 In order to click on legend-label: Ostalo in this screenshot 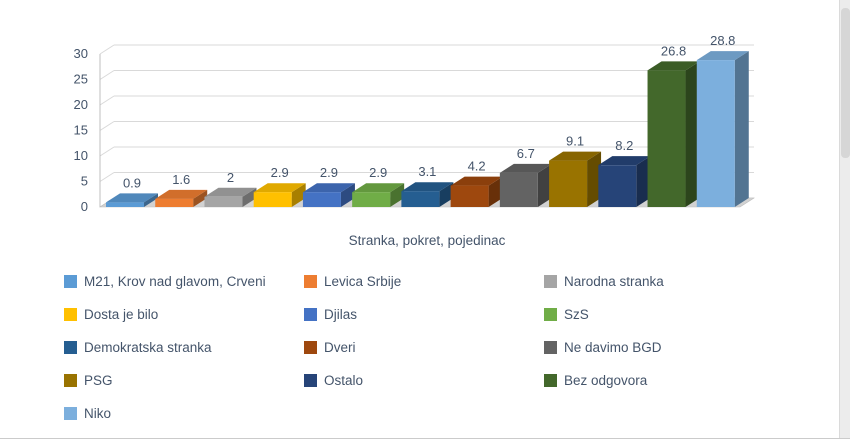, I will do `click(344, 380)`.